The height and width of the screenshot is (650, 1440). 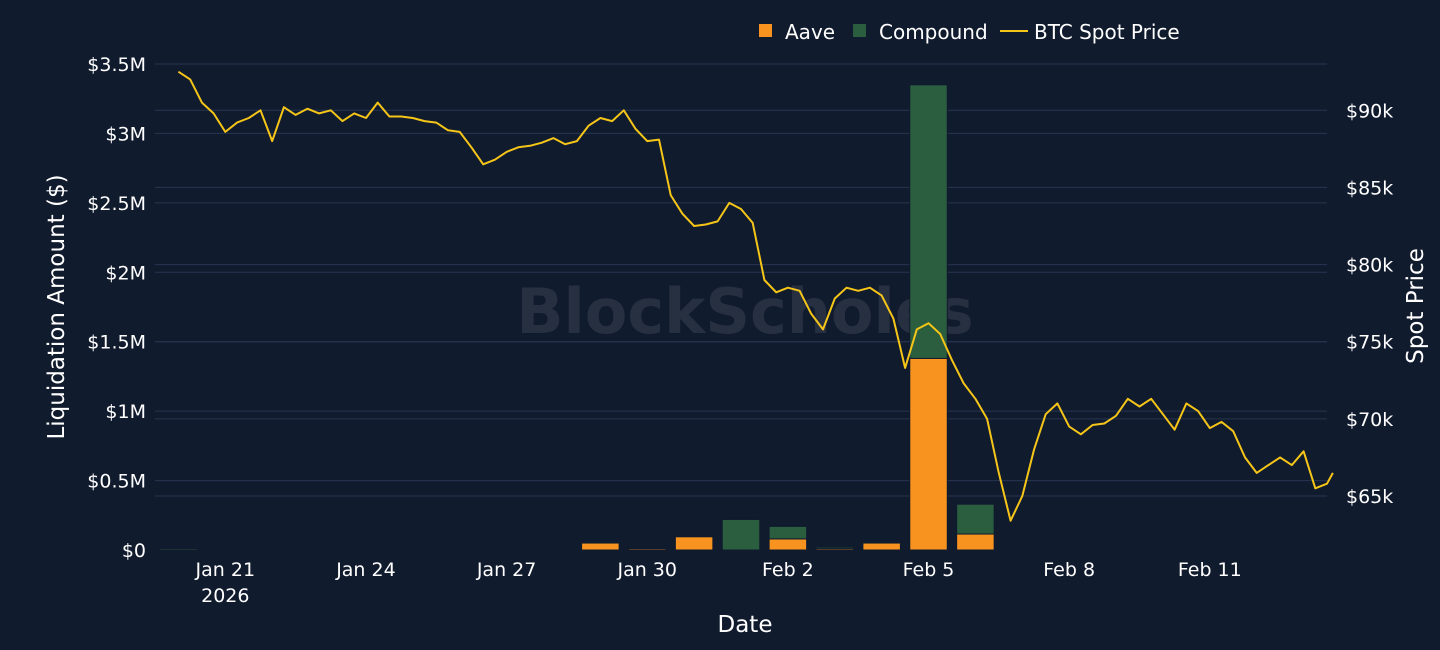 I want to click on y-tick-label: $1M, so click(x=125, y=412).